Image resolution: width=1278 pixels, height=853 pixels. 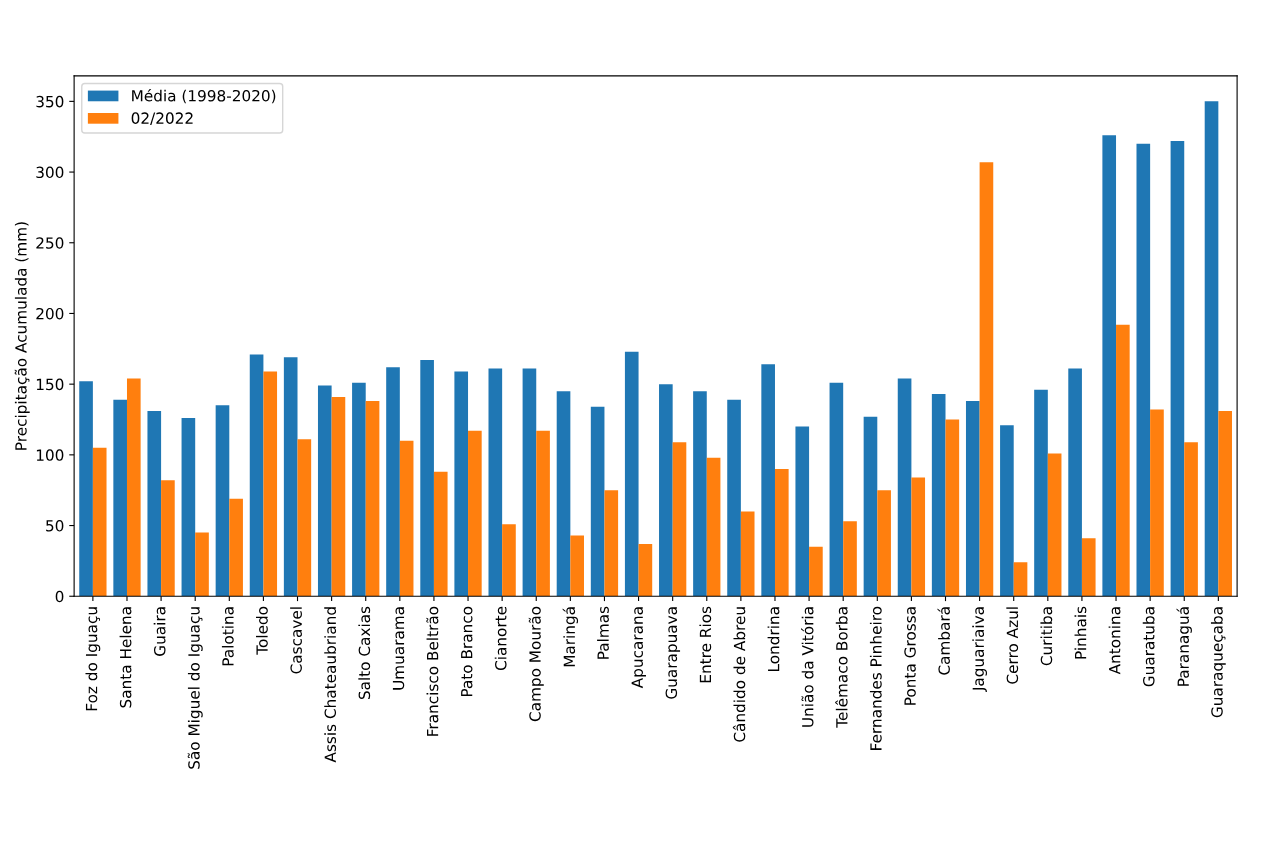 What do you see at coordinates (1184, 646) in the screenshot?
I see `x-tick-label: Paranaguá` at bounding box center [1184, 646].